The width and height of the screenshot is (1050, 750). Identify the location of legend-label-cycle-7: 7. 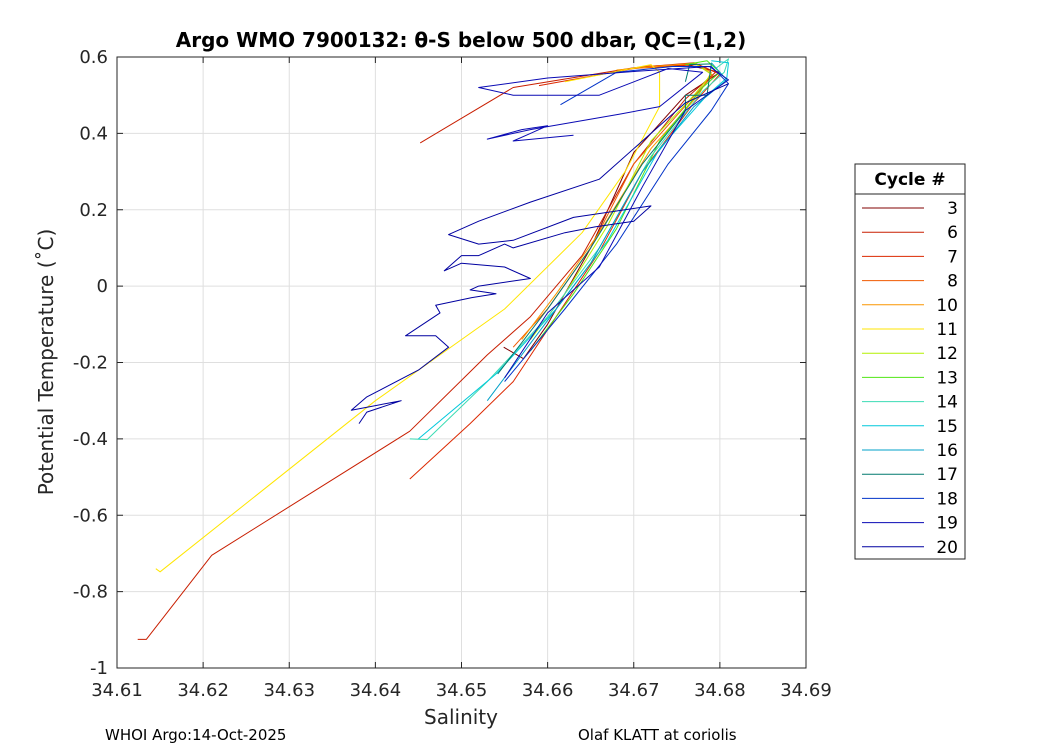
(952, 257).